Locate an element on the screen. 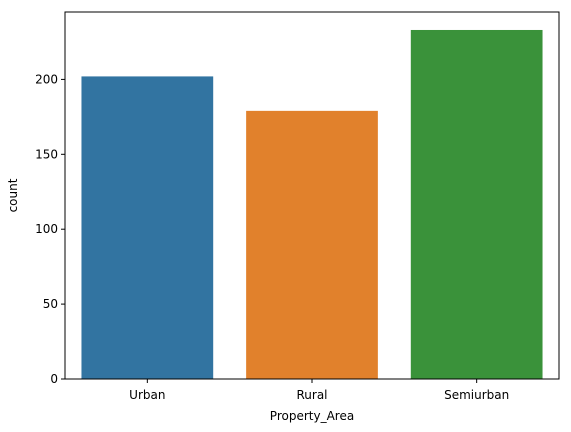 The image size is (571, 432). y-tick-label: 200 is located at coordinates (46, 79).